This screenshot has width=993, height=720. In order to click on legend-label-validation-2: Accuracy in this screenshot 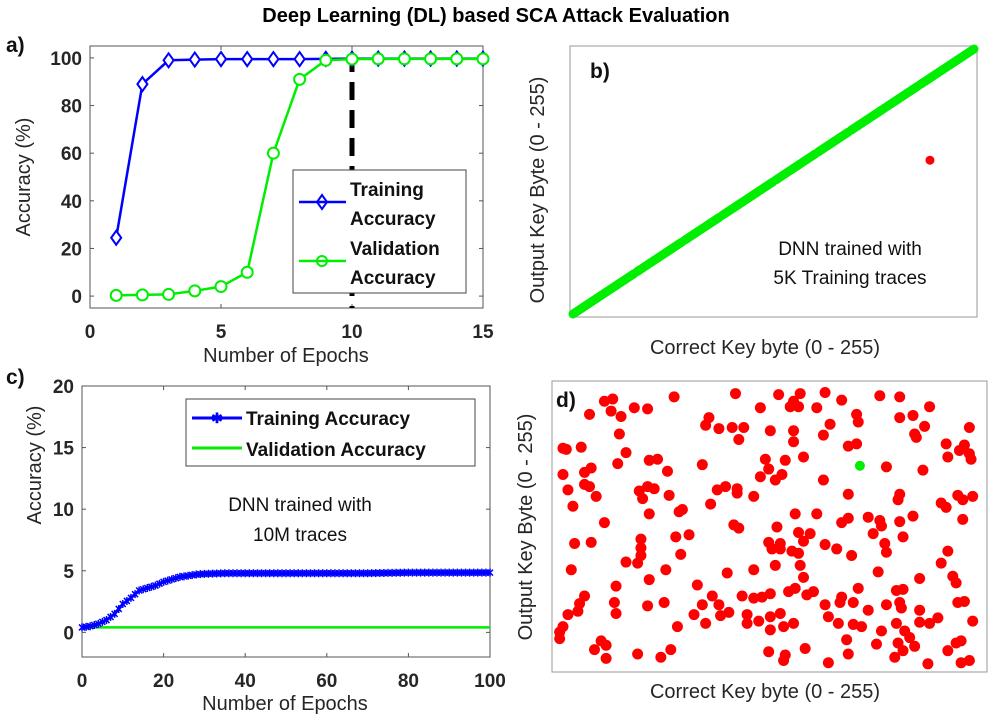, I will do `click(393, 278)`.